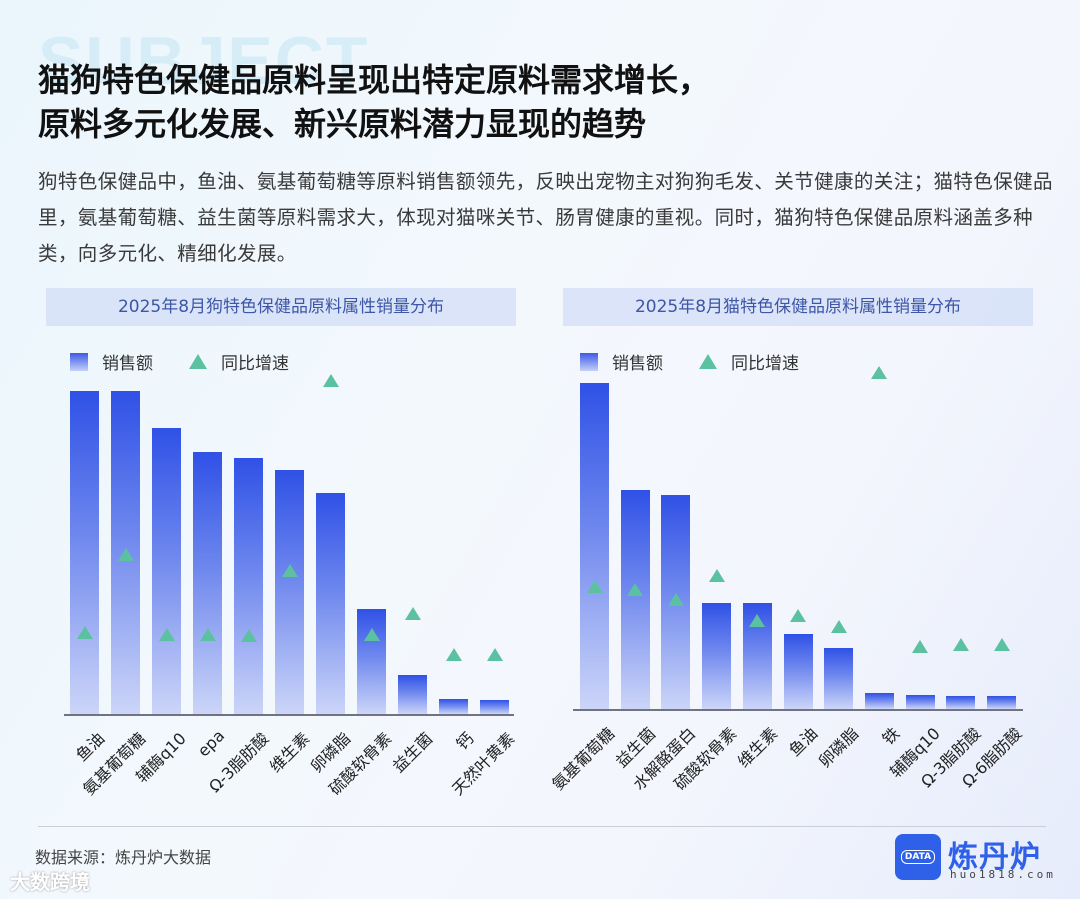  I want to click on brand-icon-text: DATA, so click(918, 857).